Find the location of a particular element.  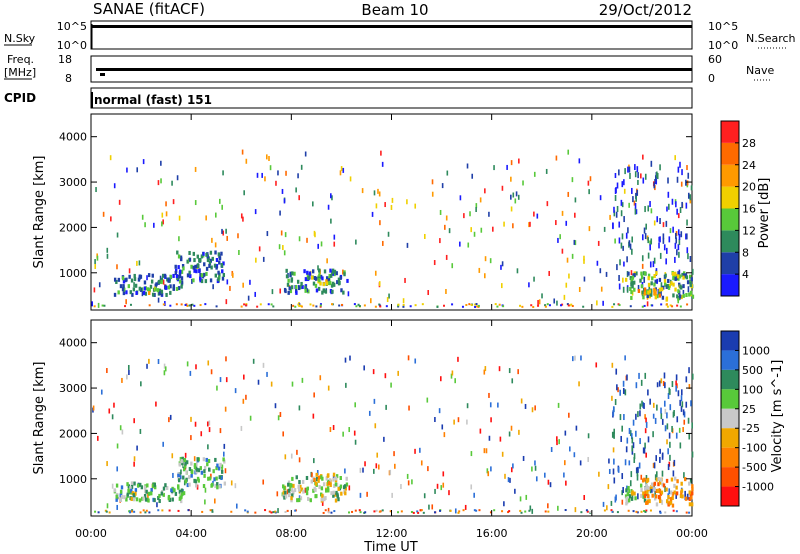

colorbar-tick-label: 20 is located at coordinates (749, 187).